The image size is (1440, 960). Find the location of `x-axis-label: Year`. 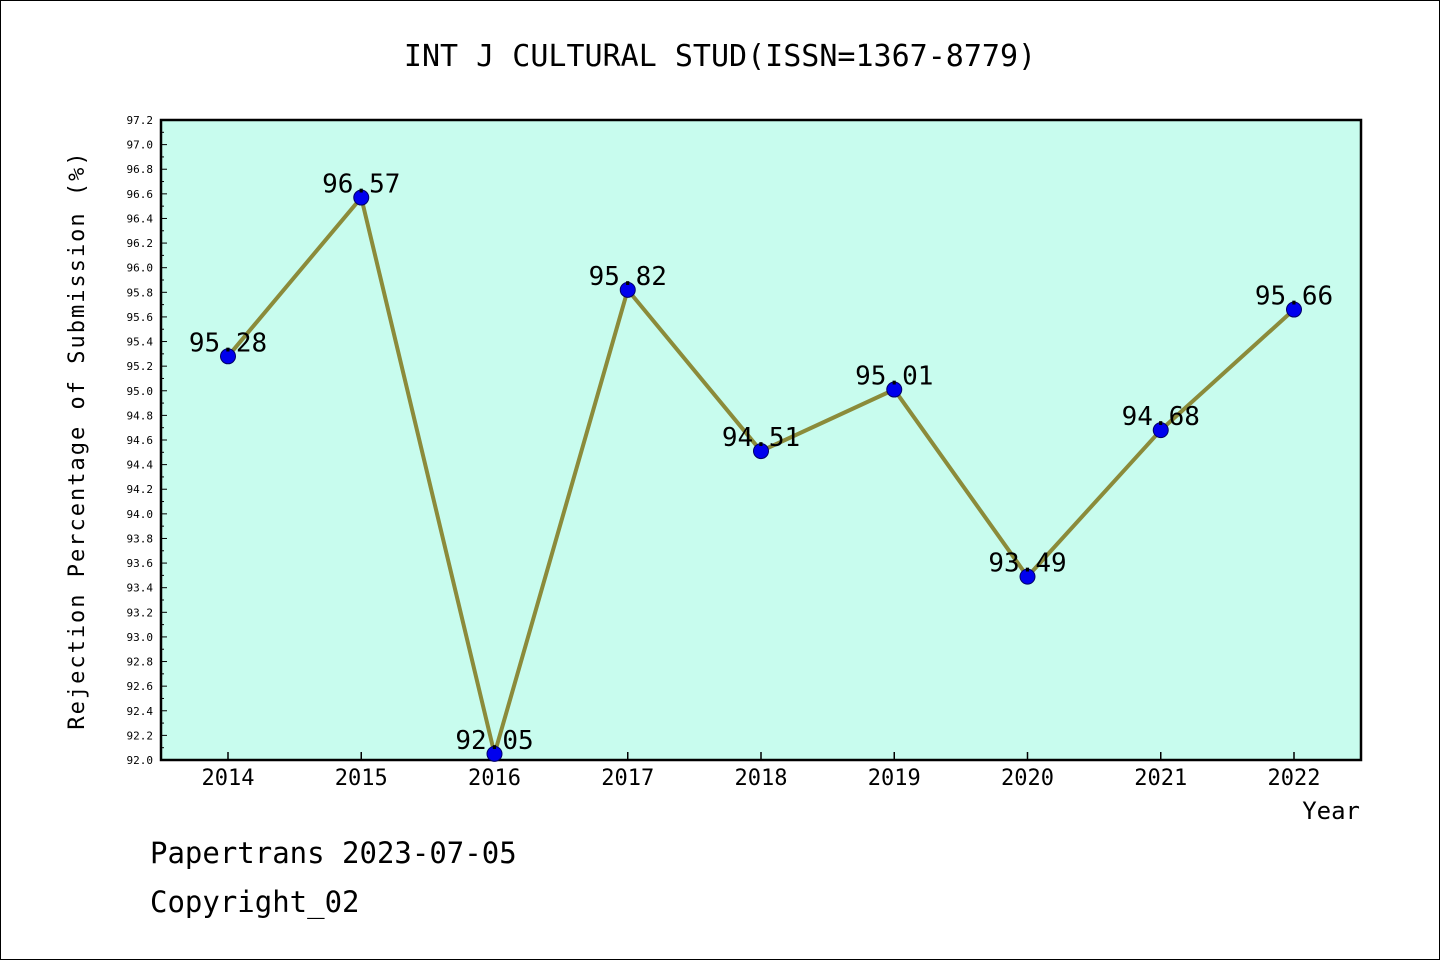

x-axis-label: Year is located at coordinates (1331, 811).